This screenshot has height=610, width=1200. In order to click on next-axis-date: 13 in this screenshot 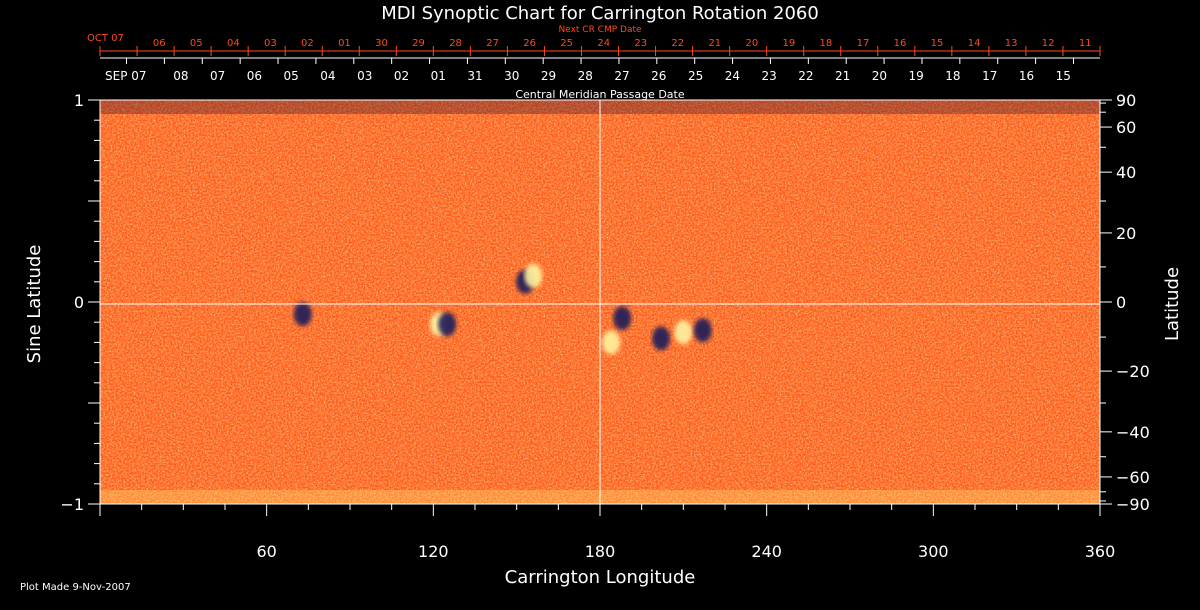, I will do `click(1011, 43)`.